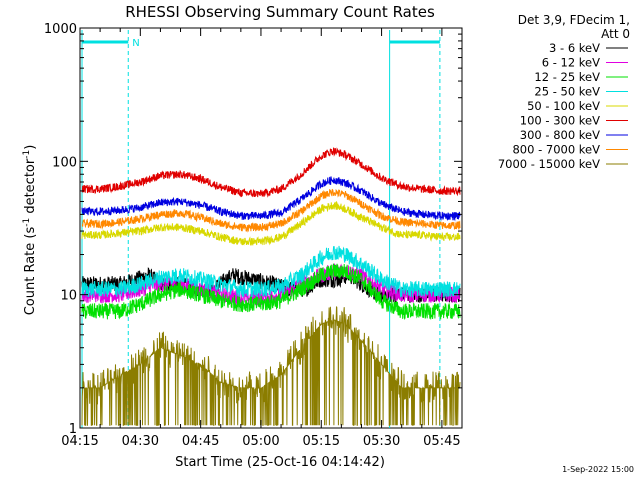 This screenshot has height=480, width=640. I want to click on legend-label-8: 800 - 7000 keV, so click(556, 150).